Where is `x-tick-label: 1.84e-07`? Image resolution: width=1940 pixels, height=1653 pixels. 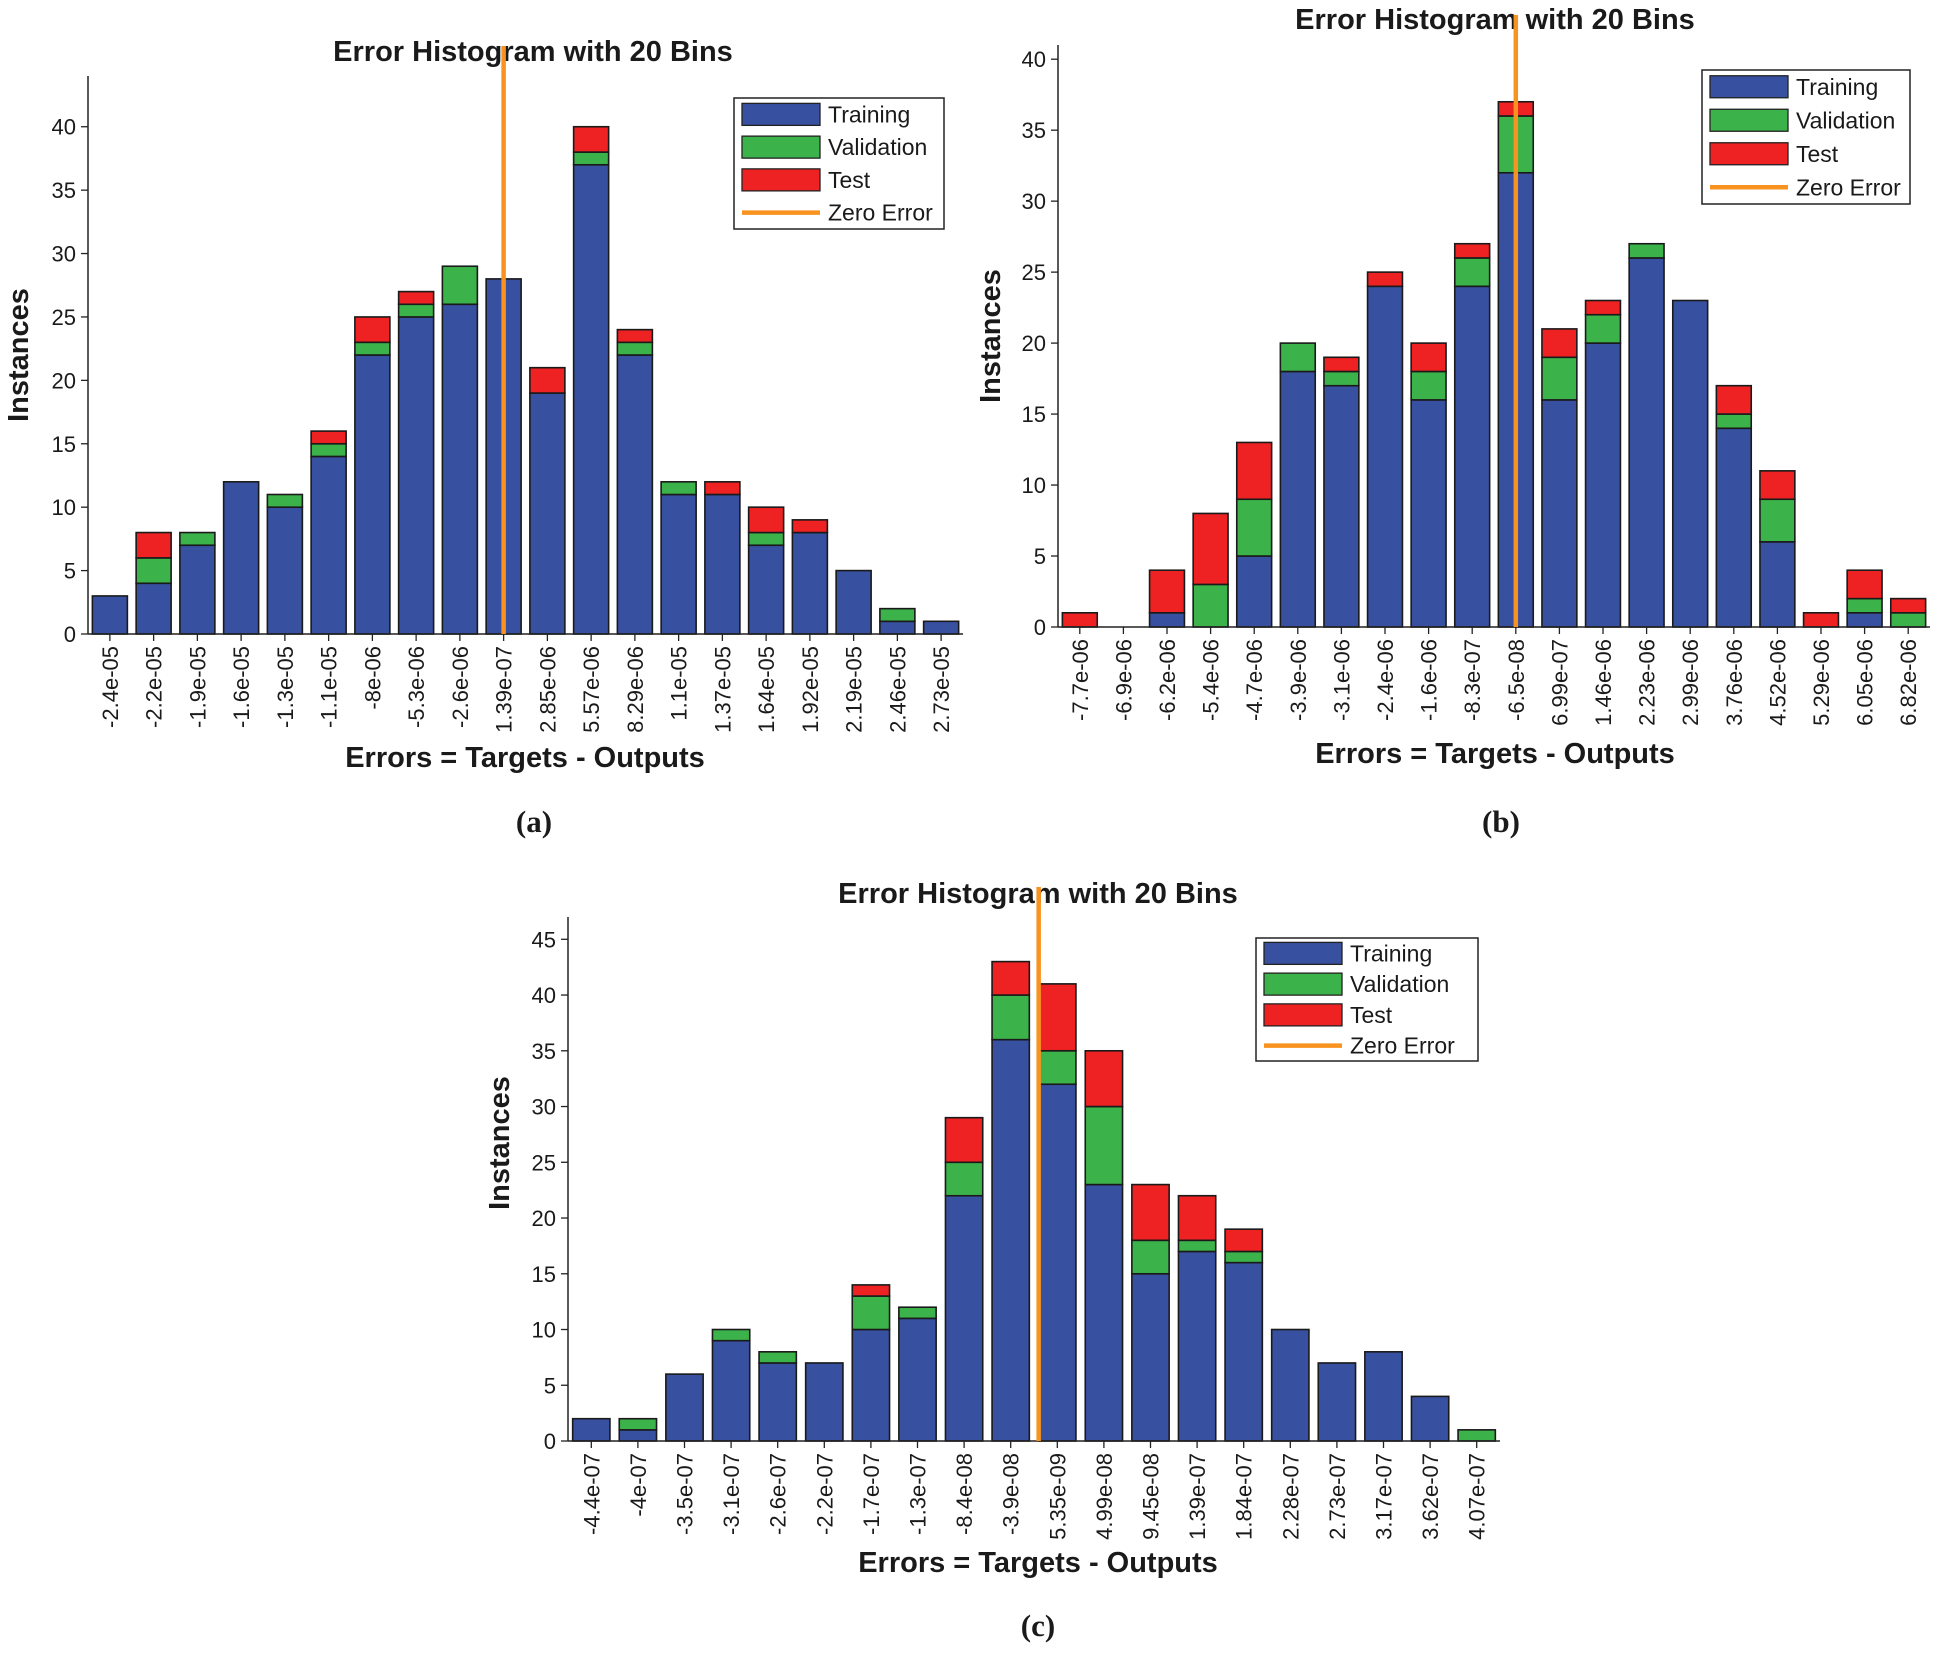 x-tick-label: 1.84e-07 is located at coordinates (1244, 1496).